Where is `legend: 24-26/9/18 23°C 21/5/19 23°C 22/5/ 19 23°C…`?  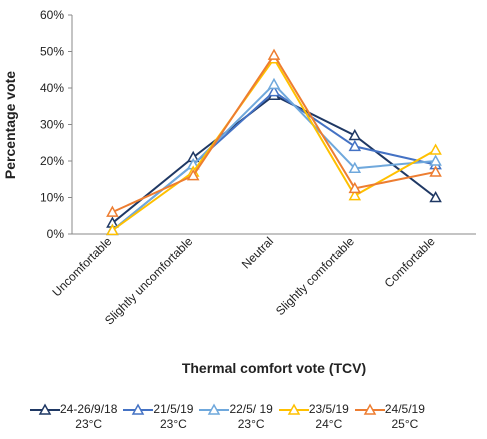
legend: 24-26/9/18 23°C 21/5/19 23°C 22/5/ 19 23°C… is located at coordinates (258, 417).